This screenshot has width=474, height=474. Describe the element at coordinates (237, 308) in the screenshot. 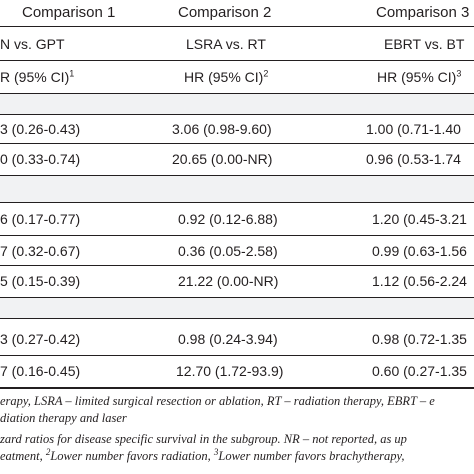

I see `block-3-label-band` at that location.